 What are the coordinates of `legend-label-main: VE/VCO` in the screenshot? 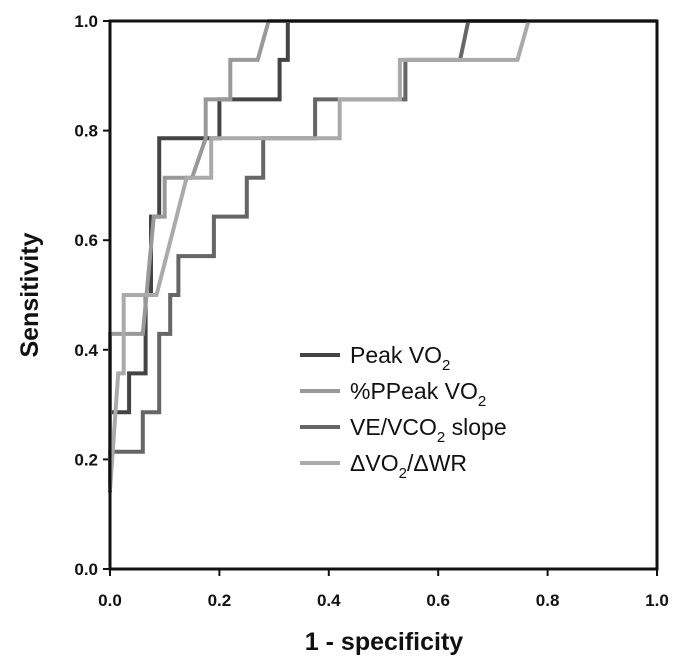 It's located at (393, 427).